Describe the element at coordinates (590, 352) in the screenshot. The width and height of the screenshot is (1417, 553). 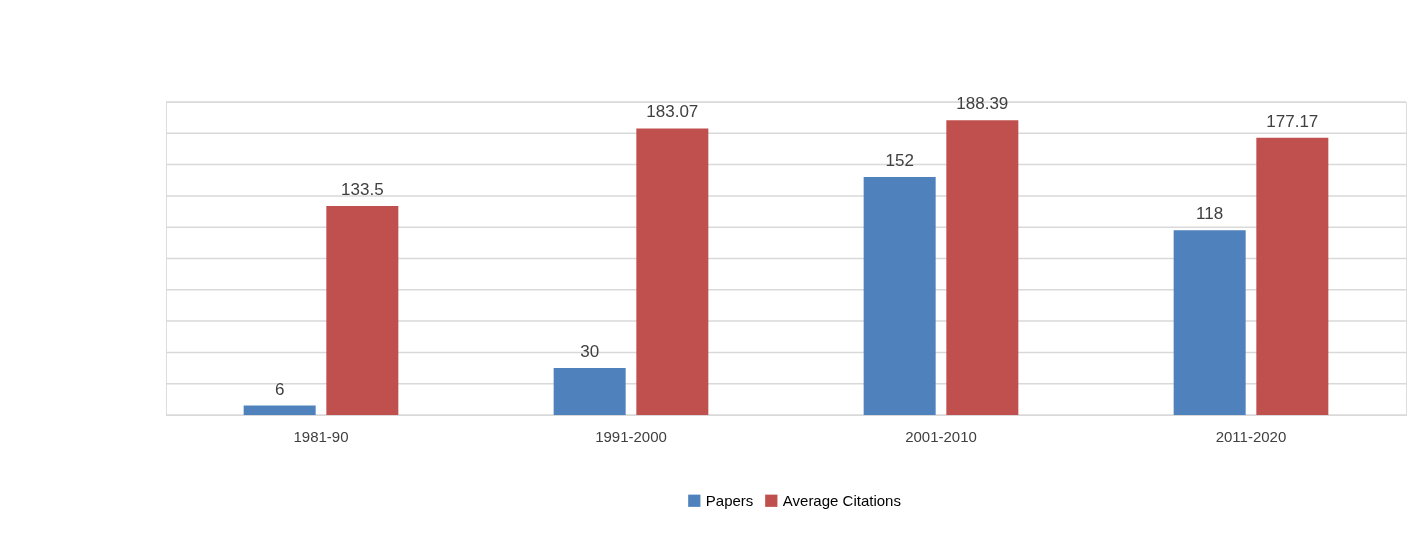
I see `data-label: 30` at that location.